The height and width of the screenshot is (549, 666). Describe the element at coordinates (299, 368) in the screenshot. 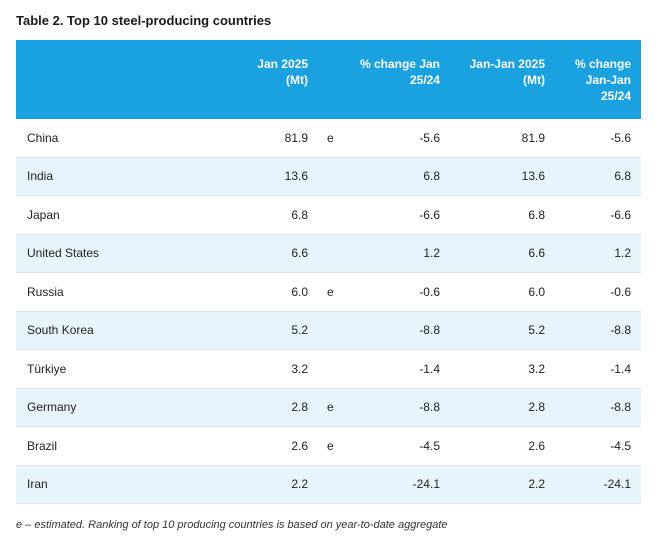

I see `cell-jan: 3.2` at that location.